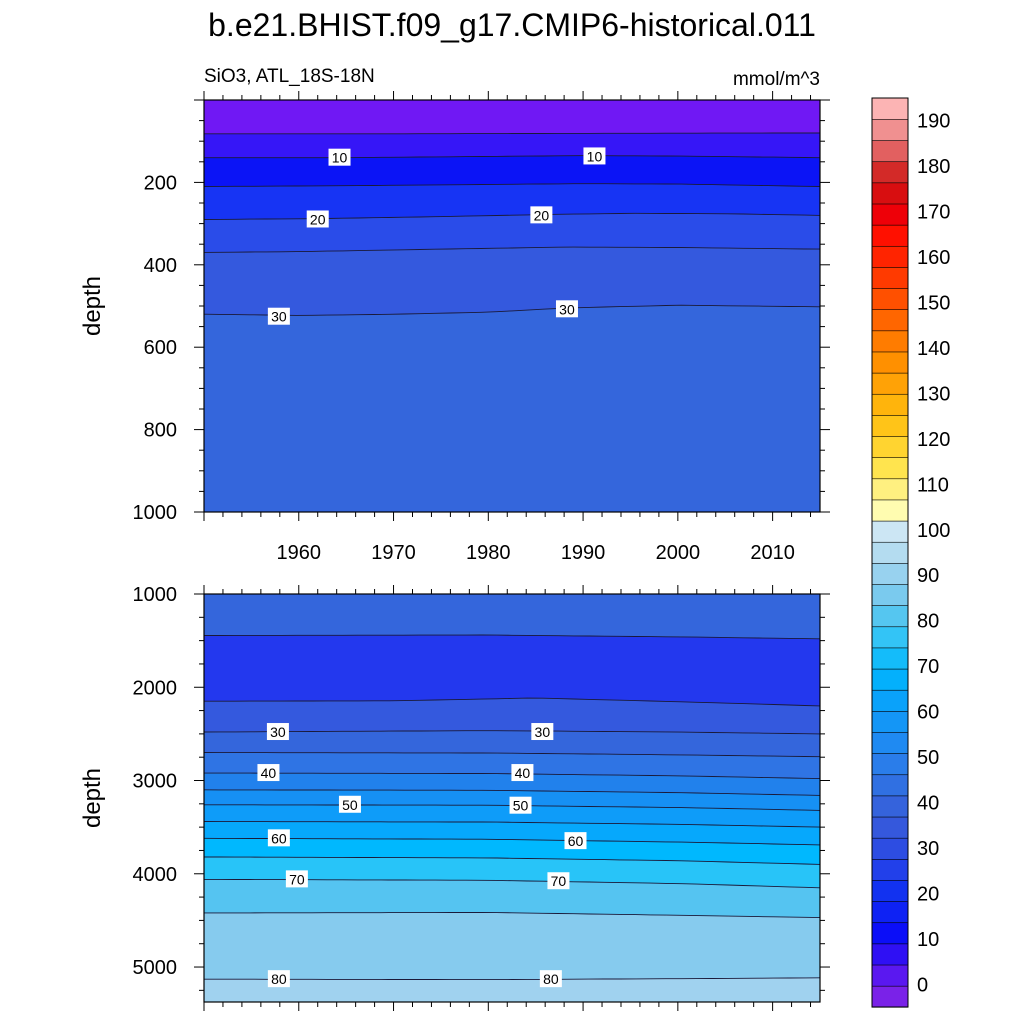 The height and width of the screenshot is (1024, 1024). Describe the element at coordinates (928, 576) in the screenshot. I see `colorbar-tick-label: 90` at that location.